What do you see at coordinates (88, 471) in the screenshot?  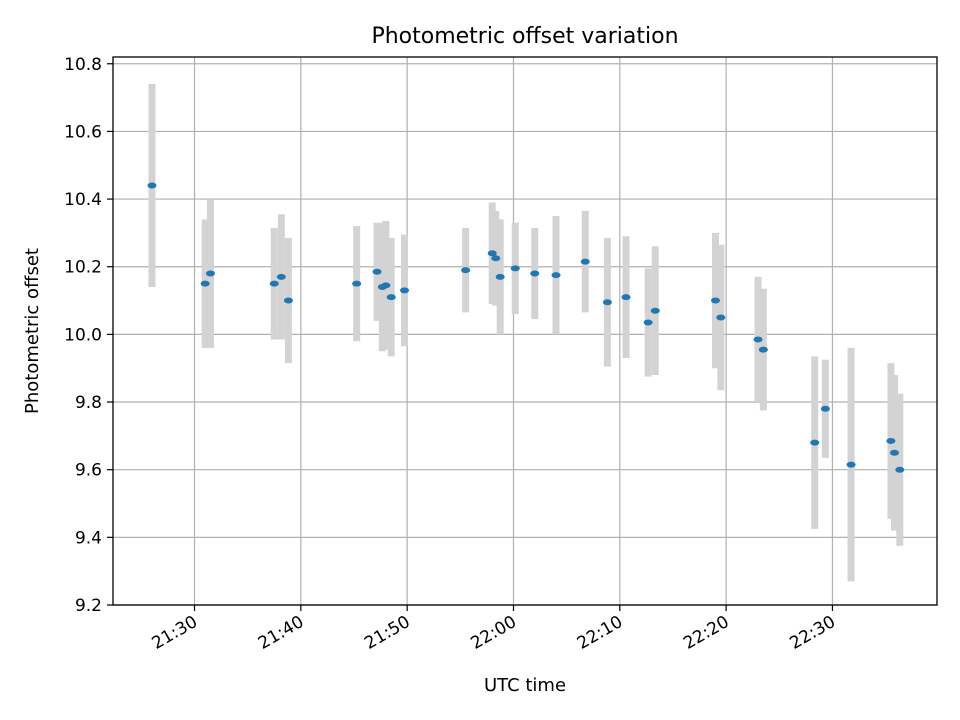 I see `y-tick-label: 9.6` at bounding box center [88, 471].